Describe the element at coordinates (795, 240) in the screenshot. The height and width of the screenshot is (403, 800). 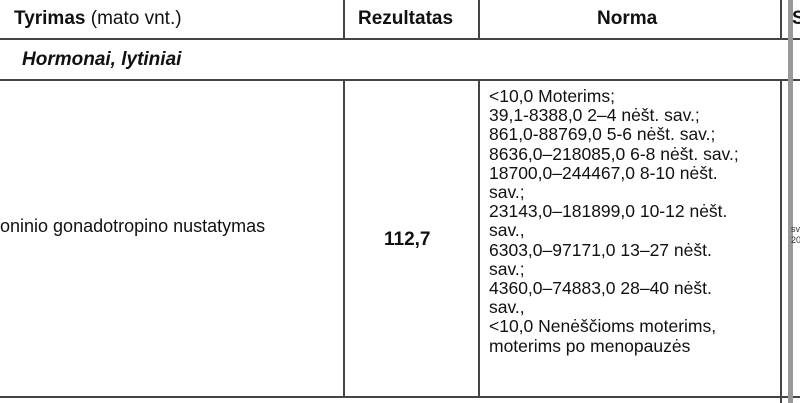
I see `extra-line: 20` at that location.